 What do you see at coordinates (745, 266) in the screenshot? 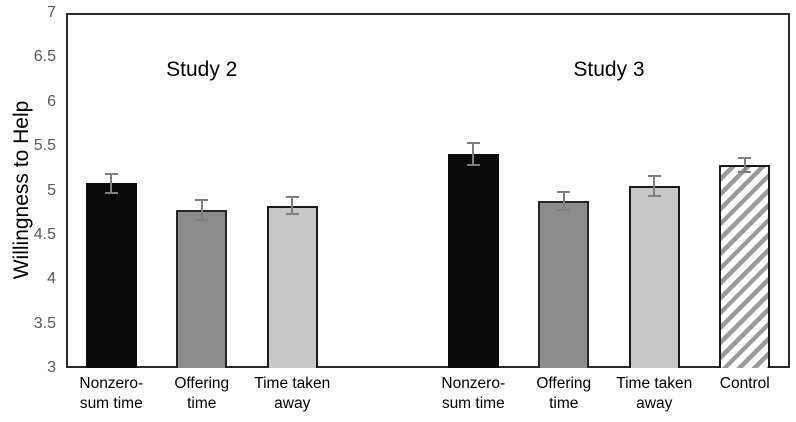
I see `bar-hatched` at bounding box center [745, 266].